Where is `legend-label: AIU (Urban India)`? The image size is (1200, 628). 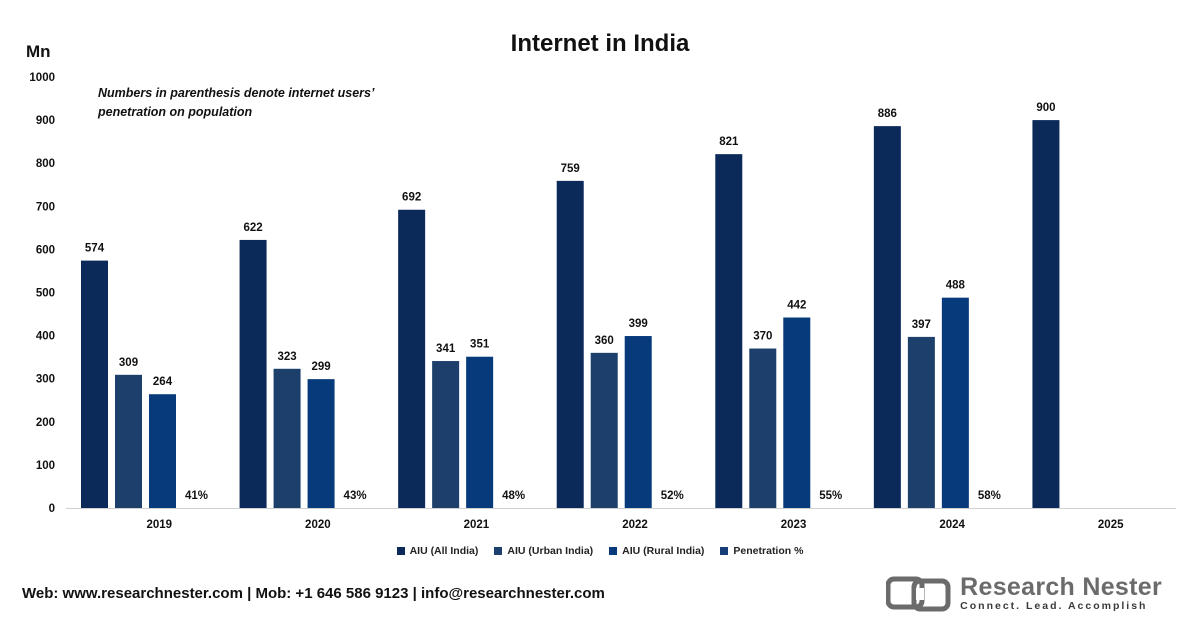 legend-label: AIU (Urban India) is located at coordinates (550, 551).